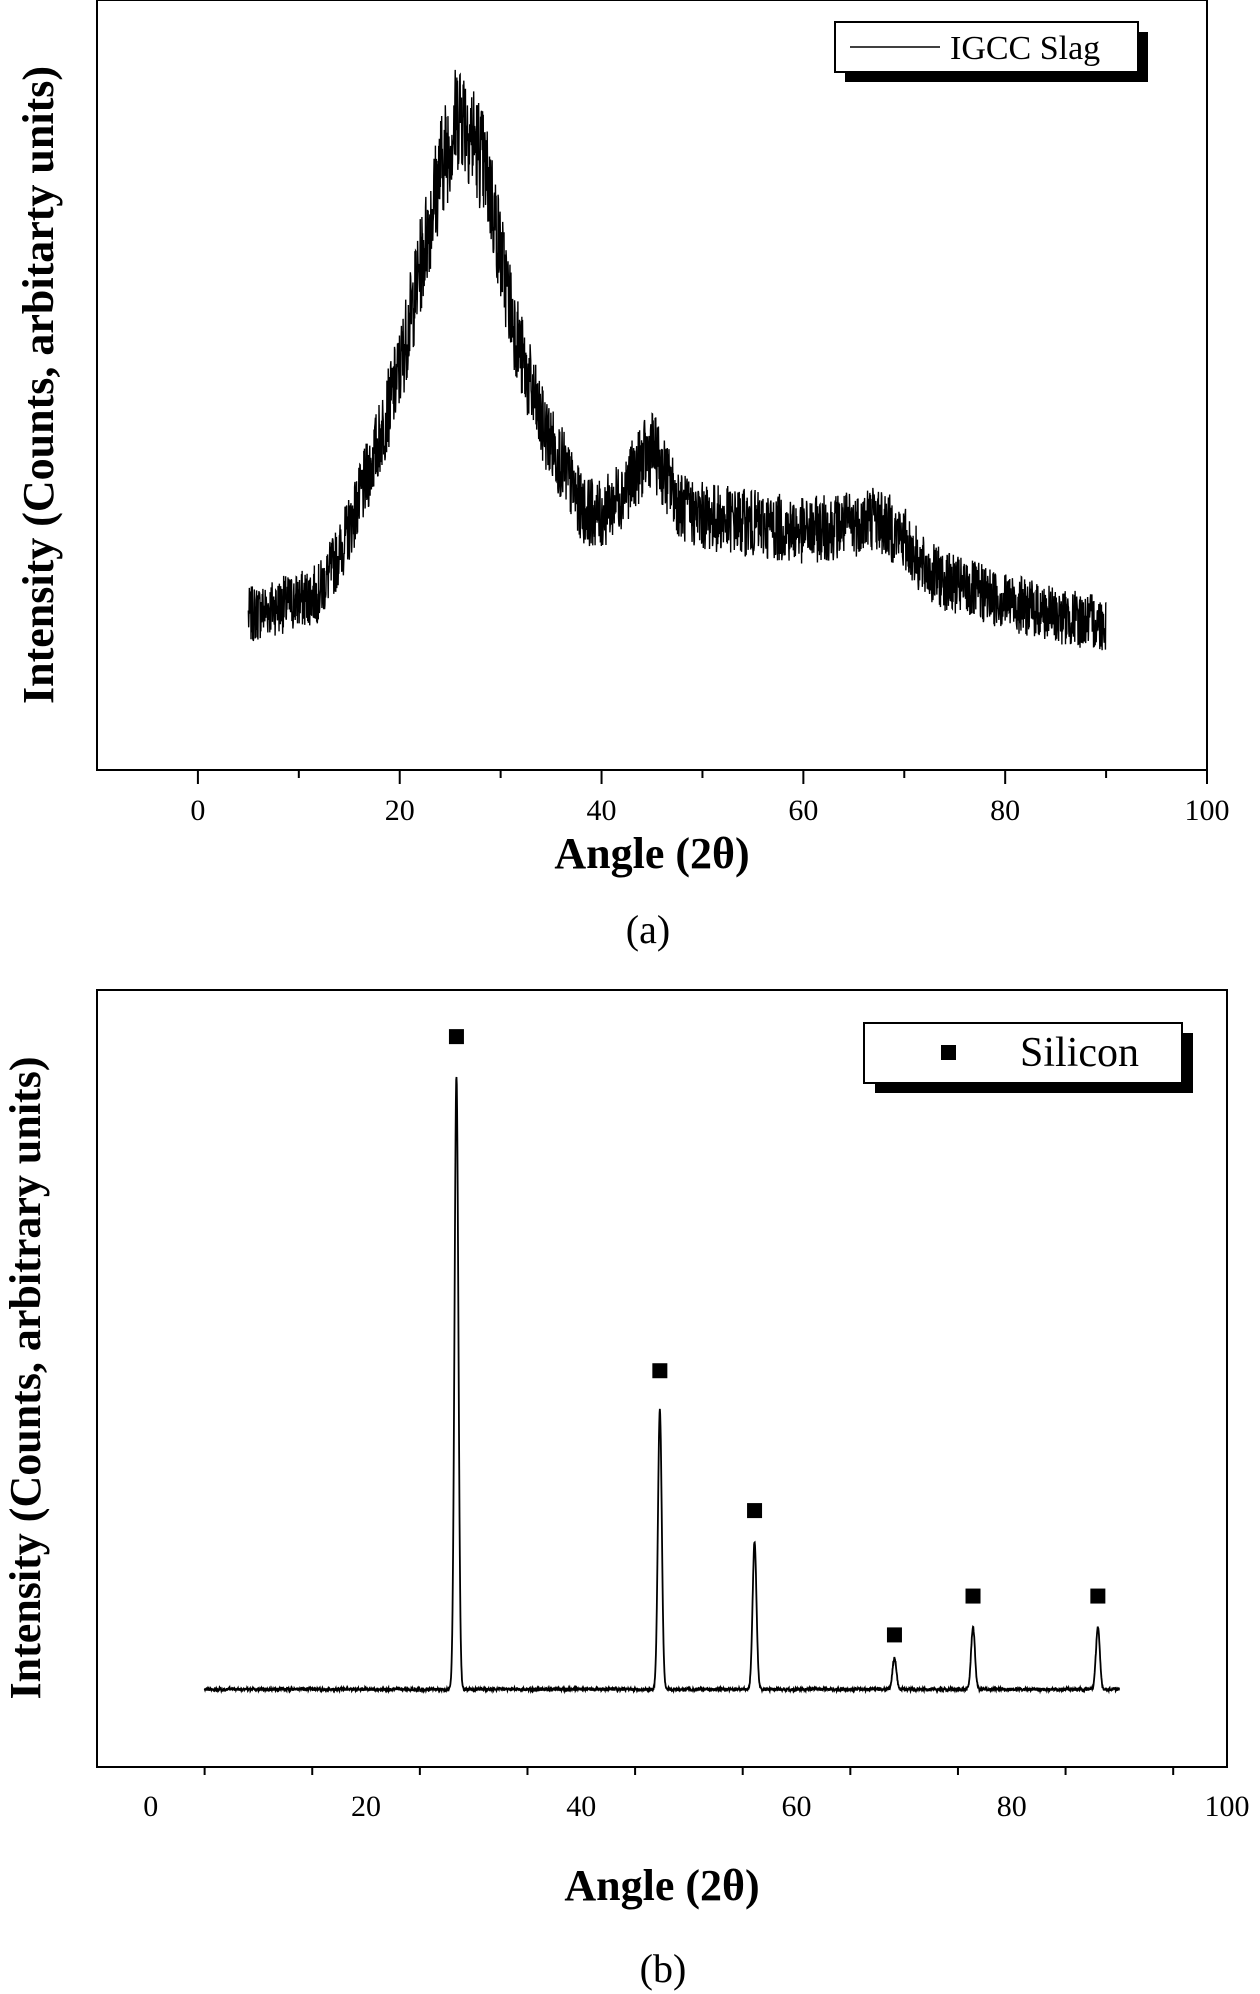 Image resolution: width=1260 pixels, height=1994 pixels. I want to click on panel-a-x-tick-label-100: 100, so click(1207, 810).